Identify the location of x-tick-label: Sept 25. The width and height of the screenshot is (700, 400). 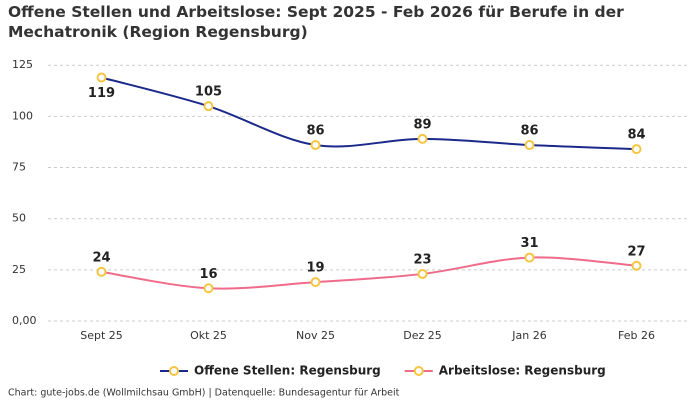
(101, 335).